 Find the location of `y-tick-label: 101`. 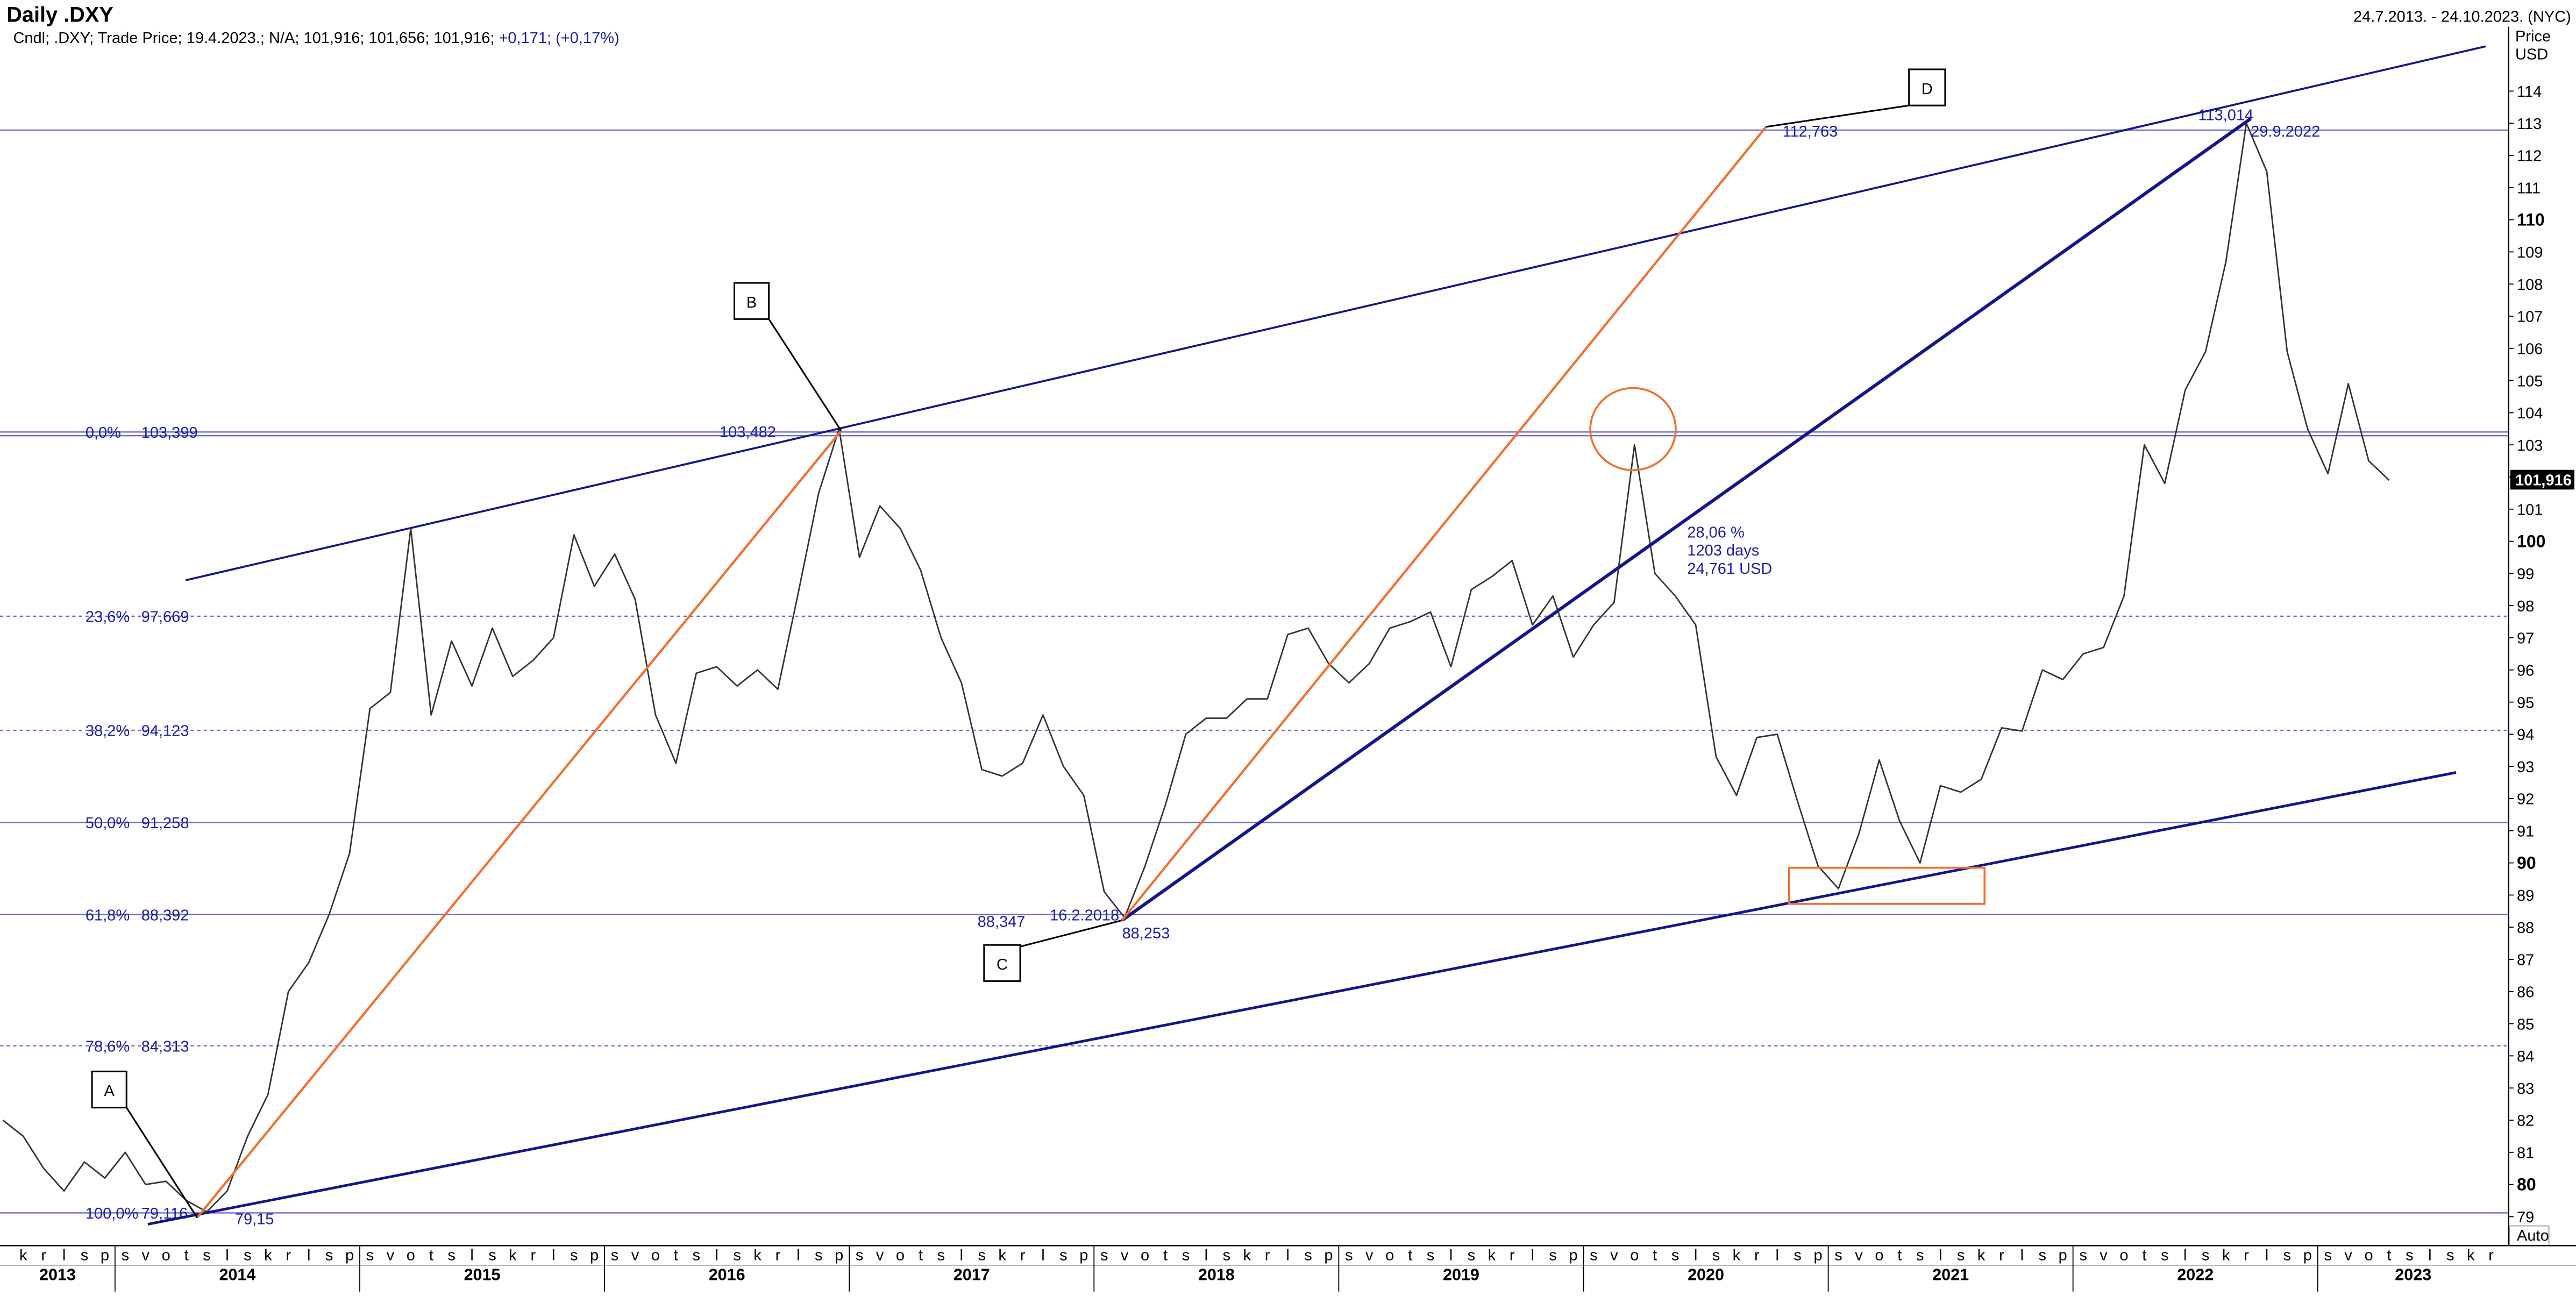

y-tick-label: 101 is located at coordinates (2530, 509).